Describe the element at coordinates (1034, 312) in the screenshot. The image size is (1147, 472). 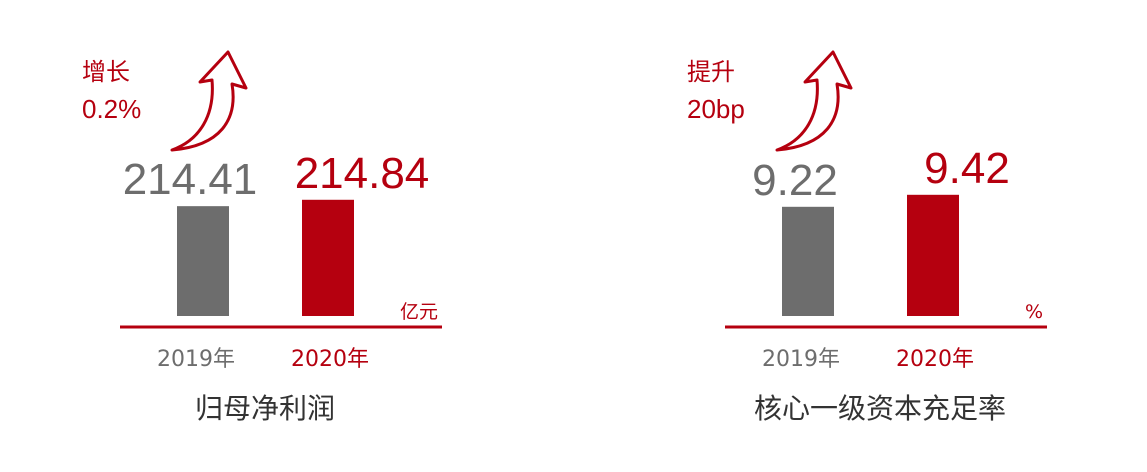
I see `unit-label: %` at that location.